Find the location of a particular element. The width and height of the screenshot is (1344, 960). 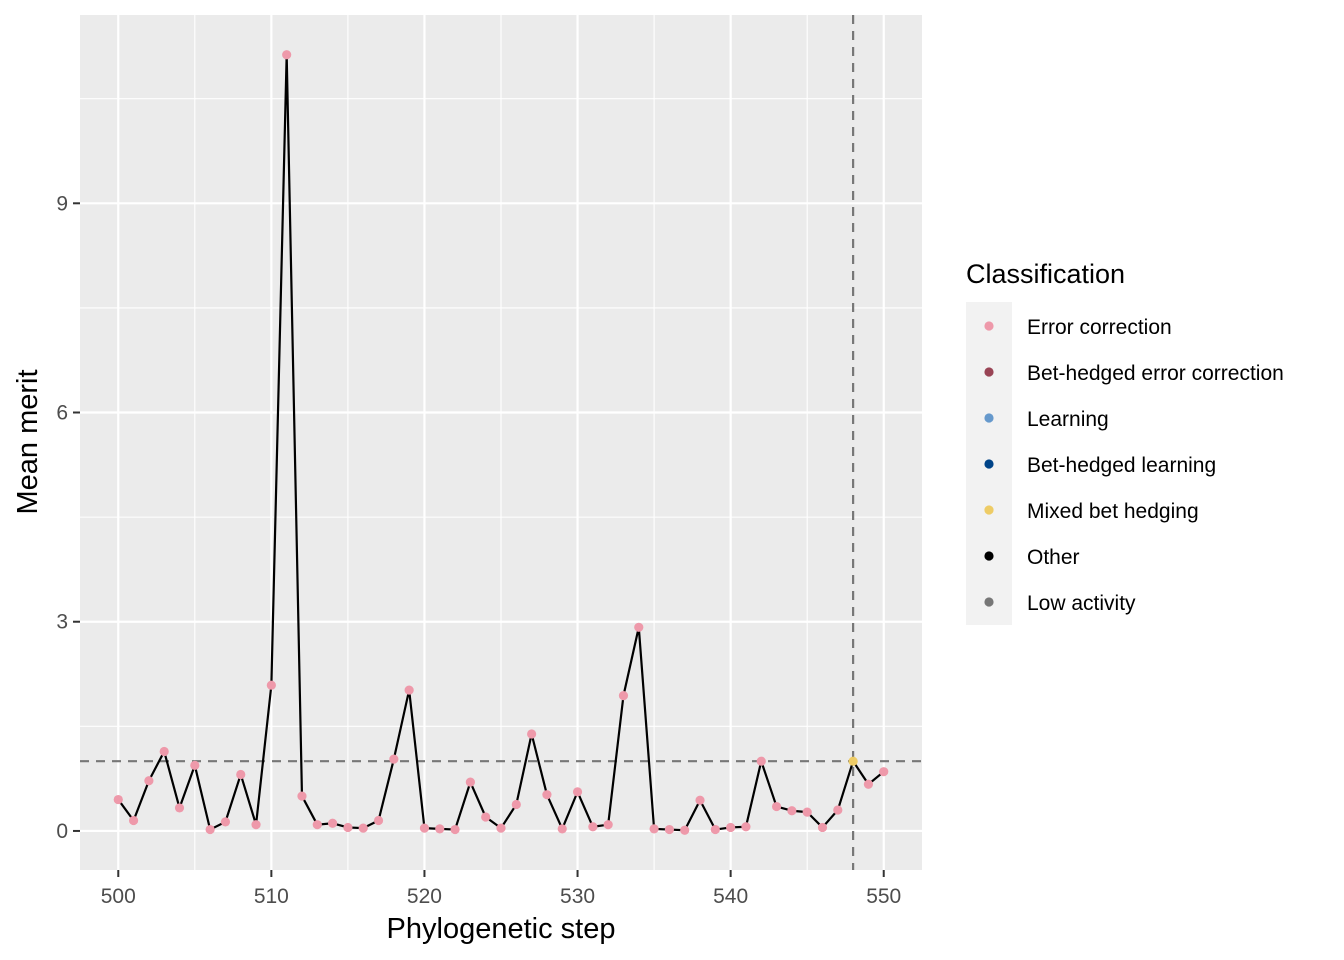

x-tick-label: 520 is located at coordinates (424, 896).